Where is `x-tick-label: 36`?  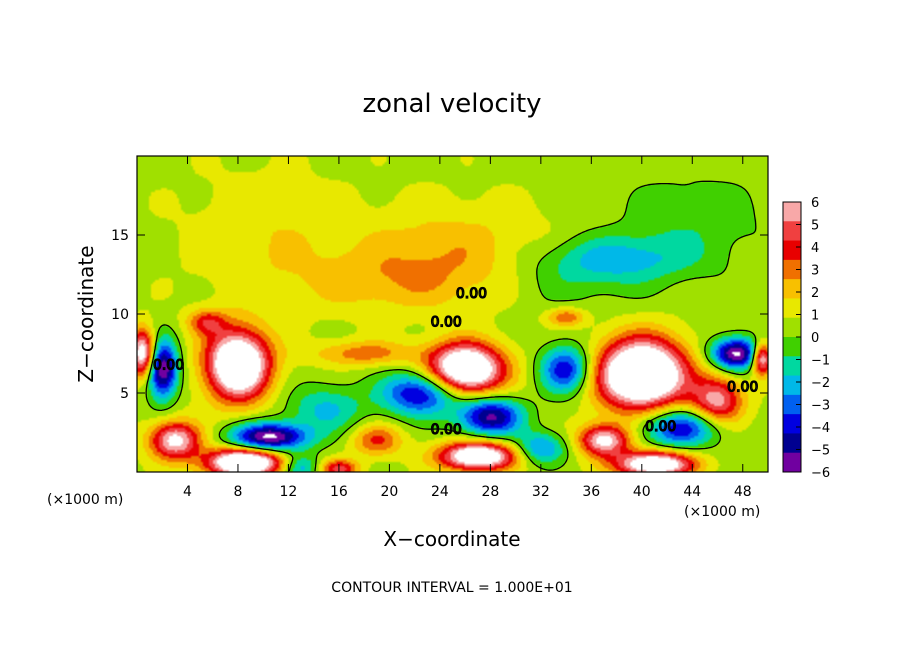
x-tick-label: 36 is located at coordinates (591, 492).